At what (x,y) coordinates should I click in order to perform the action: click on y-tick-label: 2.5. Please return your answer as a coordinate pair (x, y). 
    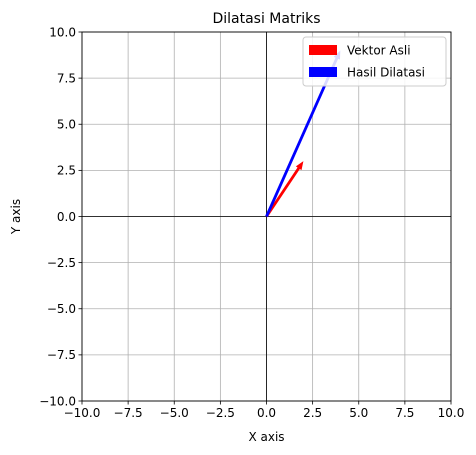
    Looking at the image, I should click on (66, 171).